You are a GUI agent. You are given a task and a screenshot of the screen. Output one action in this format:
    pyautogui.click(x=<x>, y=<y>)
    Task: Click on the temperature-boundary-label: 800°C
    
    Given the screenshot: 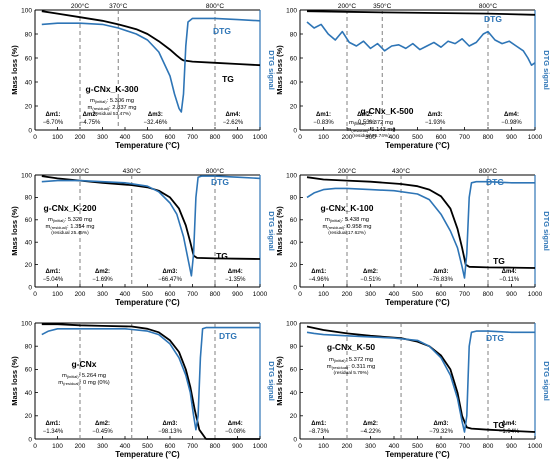 What is the action you would take?
    pyautogui.click(x=215, y=171)
    